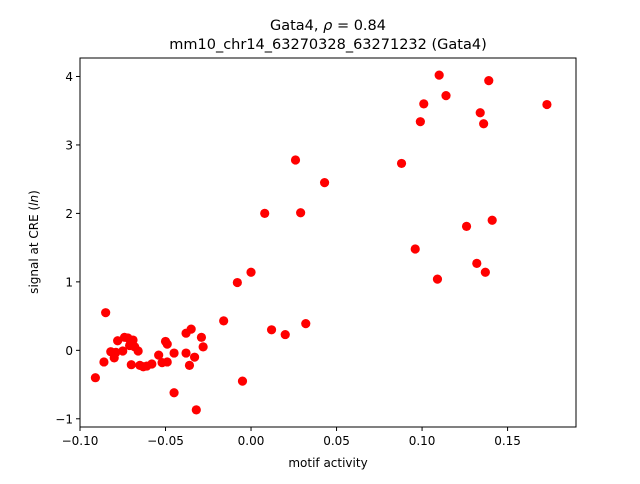 This screenshot has width=640, height=484. What do you see at coordinates (336, 441) in the screenshot?
I see `x-tick-label: 0.05` at bounding box center [336, 441].